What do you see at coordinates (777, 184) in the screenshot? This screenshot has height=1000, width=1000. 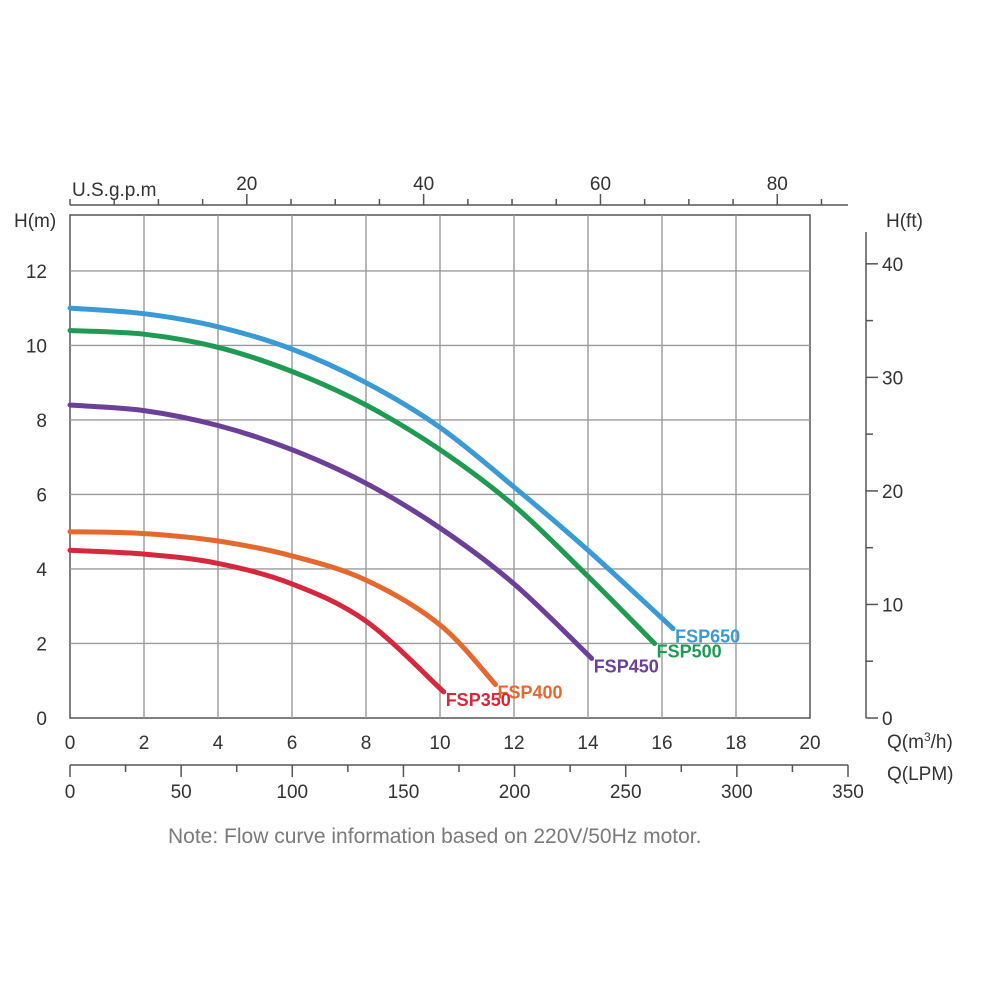 I see `x-top-tick-label: 80` at bounding box center [777, 184].